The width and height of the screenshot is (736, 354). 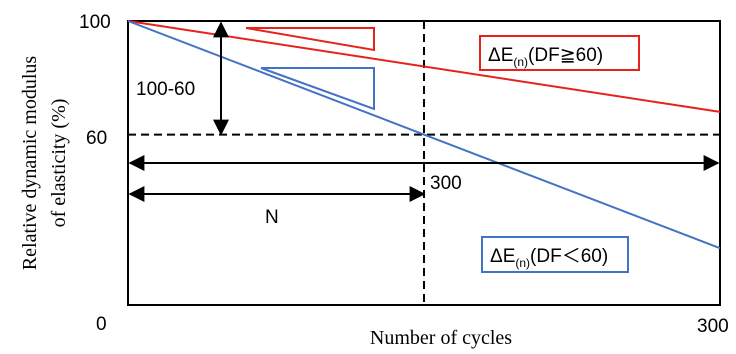 I want to click on legend-blue-prefix: ΔE, so click(x=502, y=256).